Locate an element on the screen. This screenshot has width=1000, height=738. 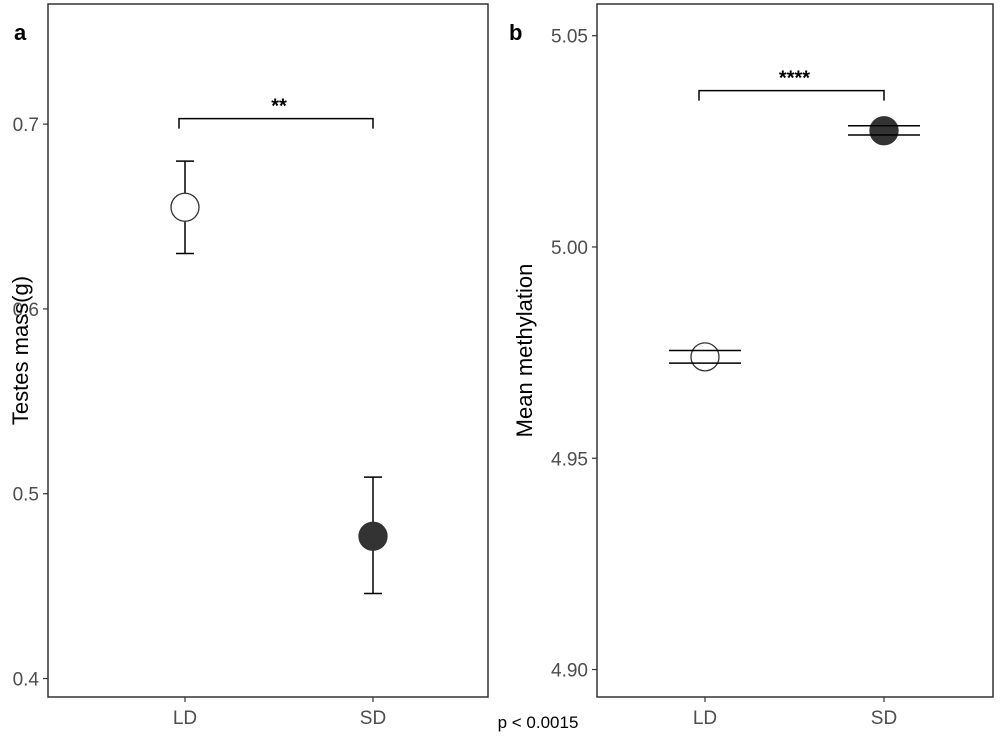
y-tick-label: 4.90 is located at coordinates (569, 671).